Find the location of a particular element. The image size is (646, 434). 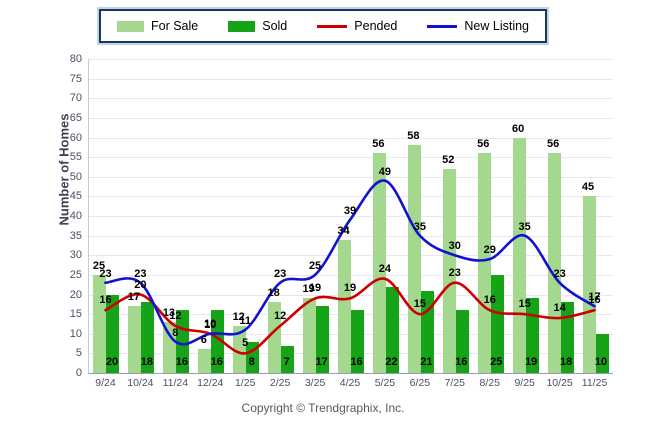

x-tick-label: 10/25 is located at coordinates (559, 383).